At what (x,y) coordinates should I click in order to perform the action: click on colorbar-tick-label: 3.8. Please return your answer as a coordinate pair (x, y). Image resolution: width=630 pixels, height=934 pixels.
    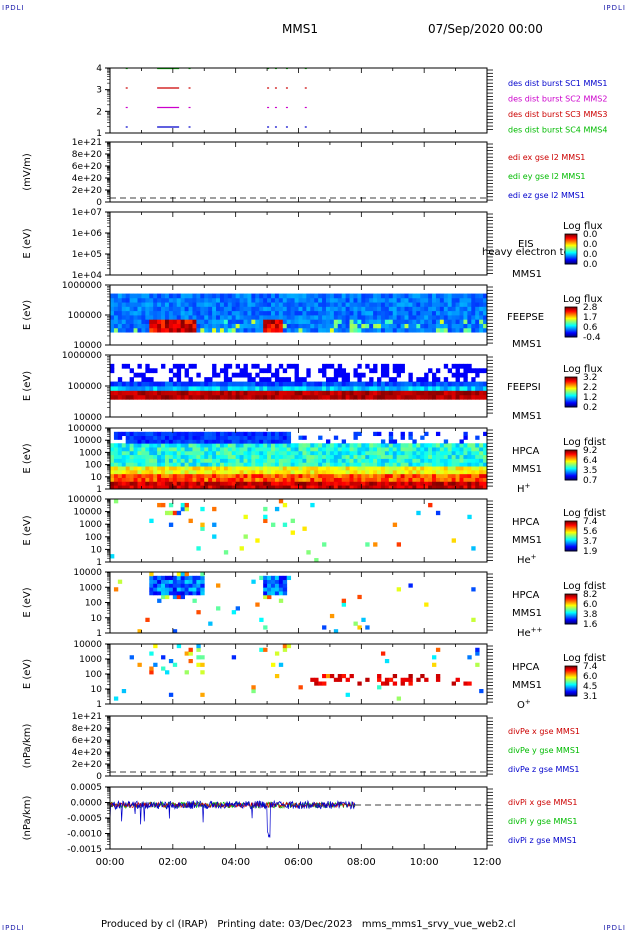
    Looking at the image, I should click on (590, 615).